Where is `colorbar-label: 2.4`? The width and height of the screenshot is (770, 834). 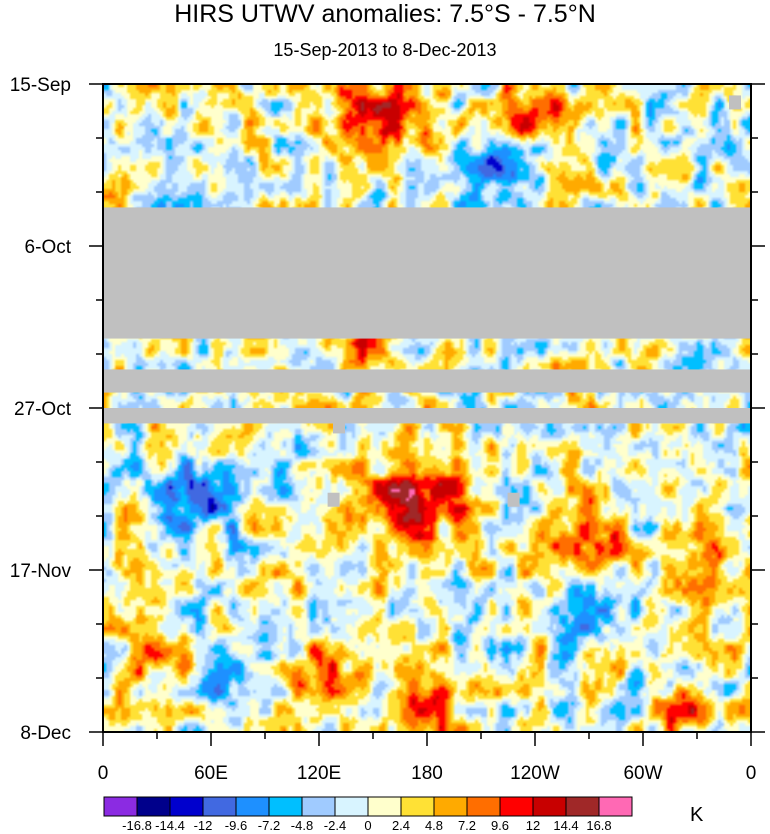 colorbar-label: 2.4 is located at coordinates (401, 825).